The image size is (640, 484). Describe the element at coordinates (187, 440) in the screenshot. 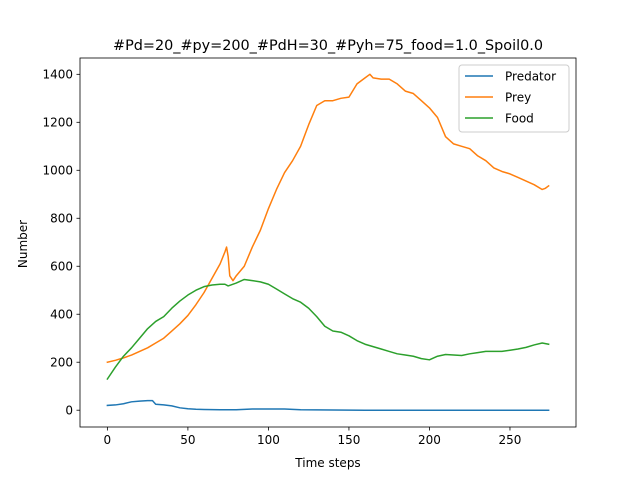

I see `x-tick-label: 50` at that location.